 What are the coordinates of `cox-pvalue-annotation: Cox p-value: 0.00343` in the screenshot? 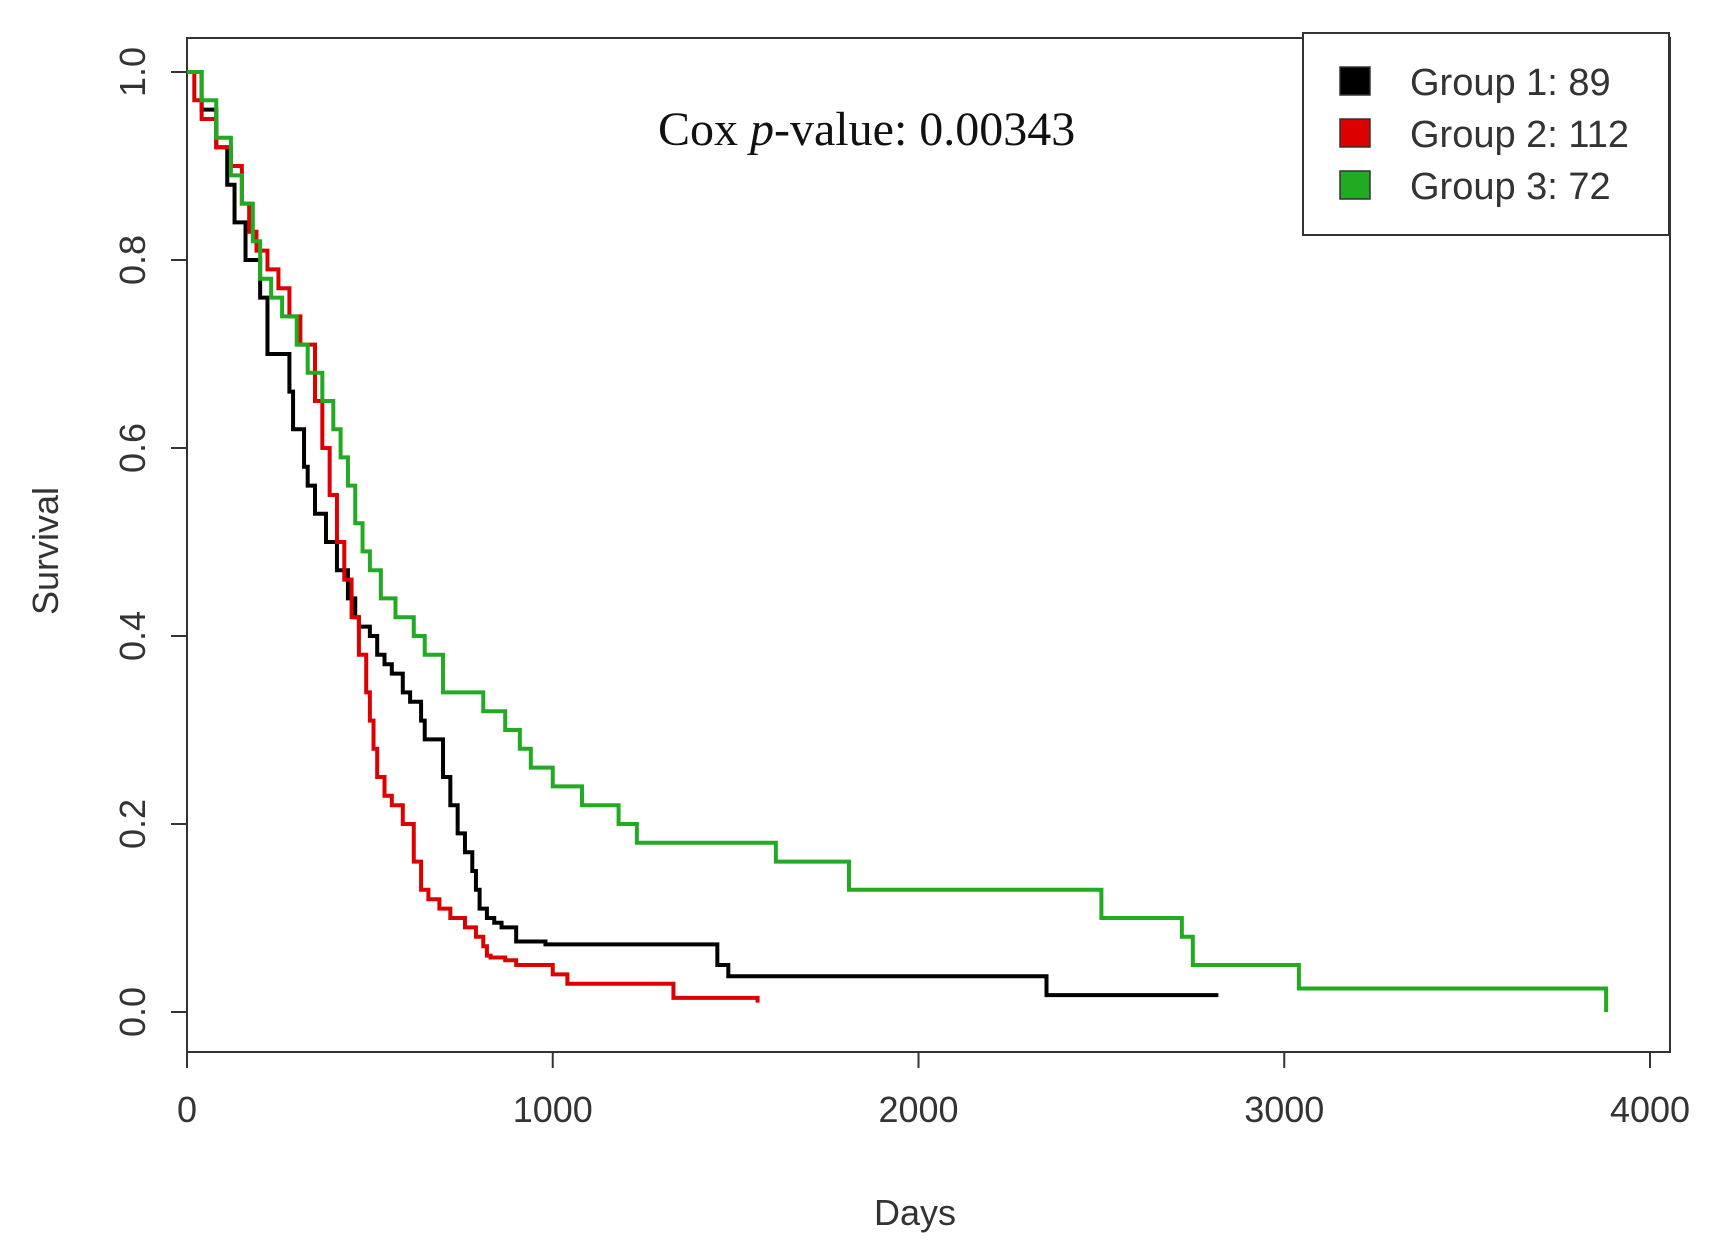 It's located at (866, 129).